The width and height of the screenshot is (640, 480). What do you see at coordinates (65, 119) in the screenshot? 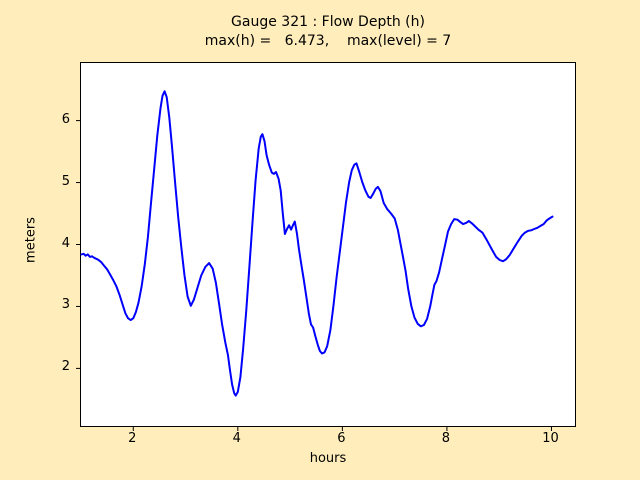
I see `y-tick-label: 6` at bounding box center [65, 119].